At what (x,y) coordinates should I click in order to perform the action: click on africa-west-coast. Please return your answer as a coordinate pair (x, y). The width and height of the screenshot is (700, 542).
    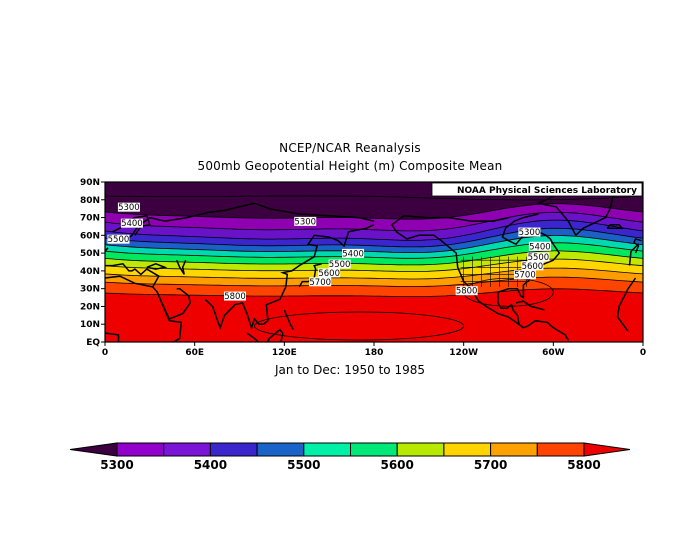
    Looking at the image, I should click on (371, 309).